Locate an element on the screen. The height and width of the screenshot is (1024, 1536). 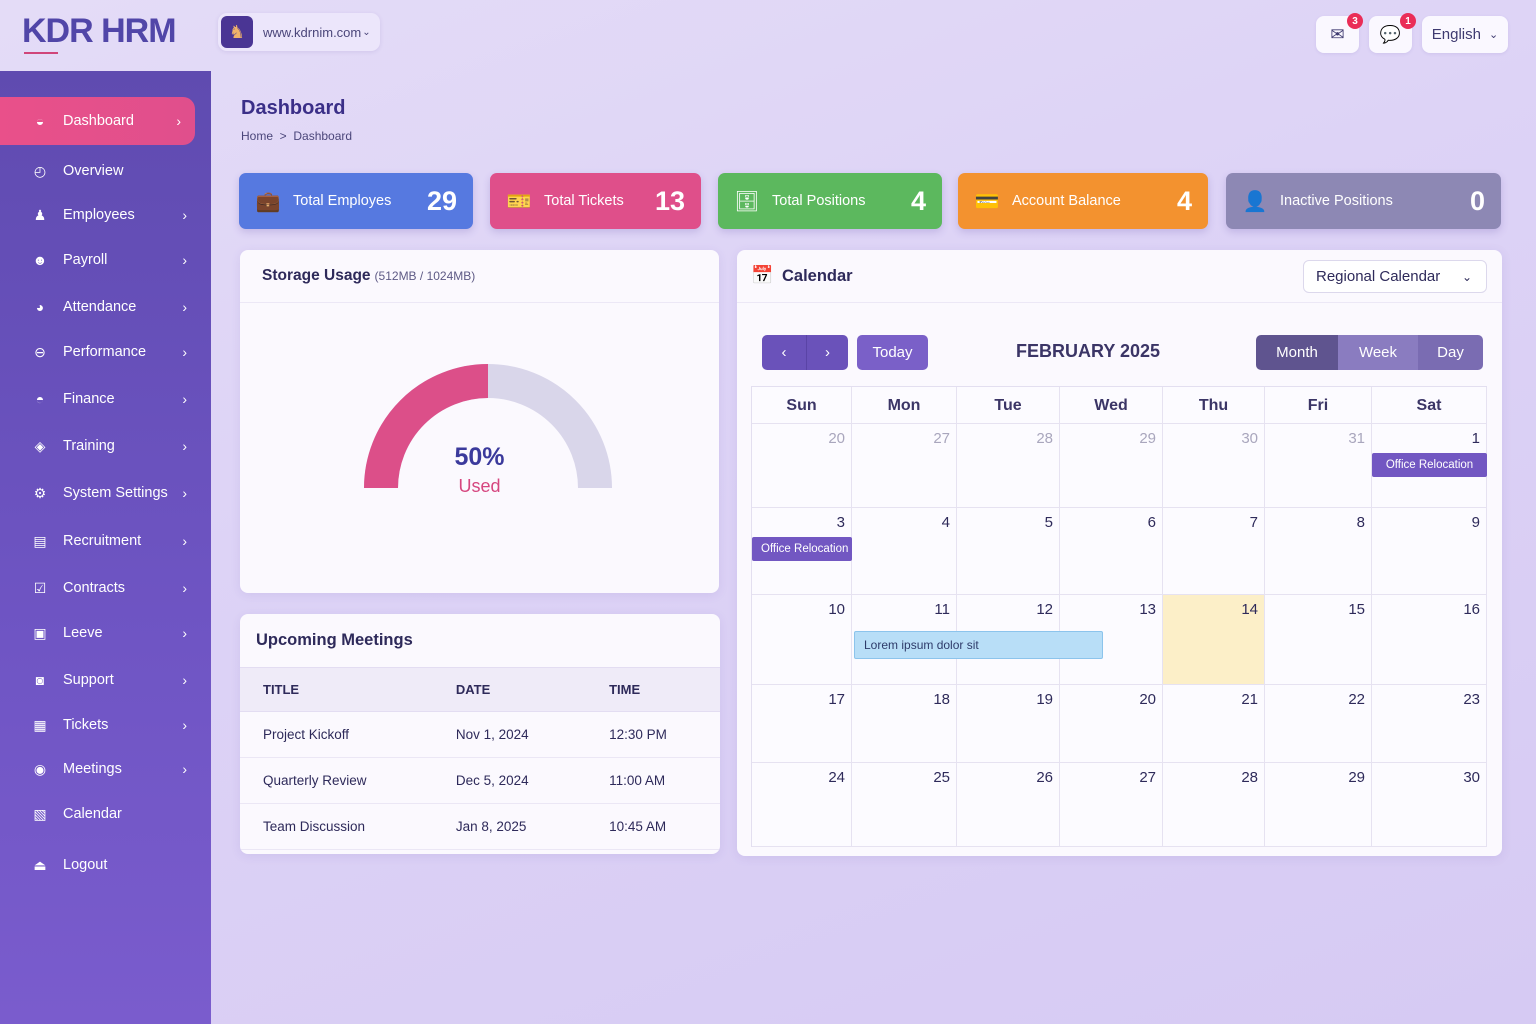
sidebar-item-attendance: ◕ Attendance › is located at coordinates (105, 307).